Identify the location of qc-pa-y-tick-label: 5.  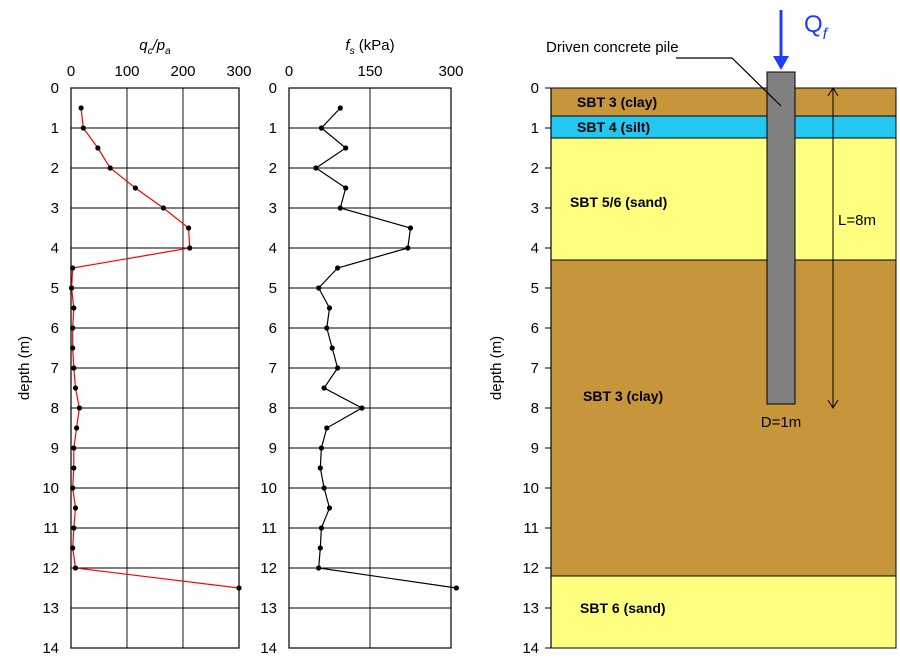
(55, 288).